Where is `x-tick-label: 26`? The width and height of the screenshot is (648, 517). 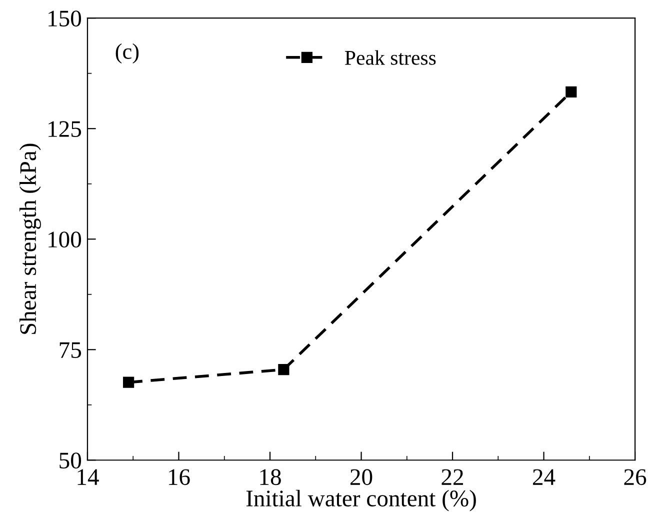 x-tick-label: 26 is located at coordinates (635, 477).